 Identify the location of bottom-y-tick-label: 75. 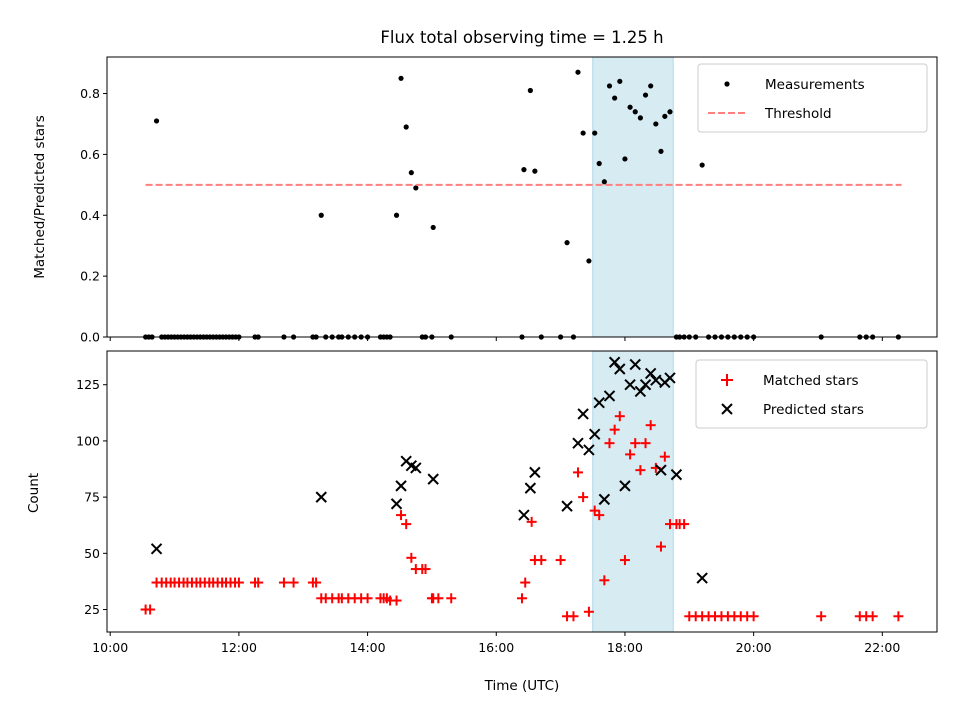
(92, 497).